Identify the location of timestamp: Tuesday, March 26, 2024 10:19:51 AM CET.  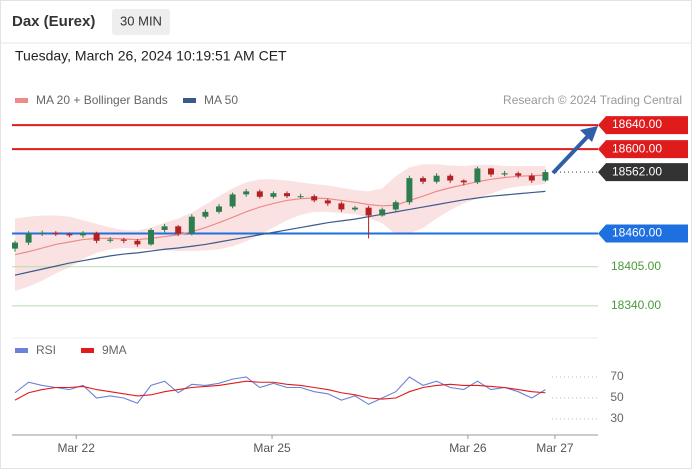
(151, 56).